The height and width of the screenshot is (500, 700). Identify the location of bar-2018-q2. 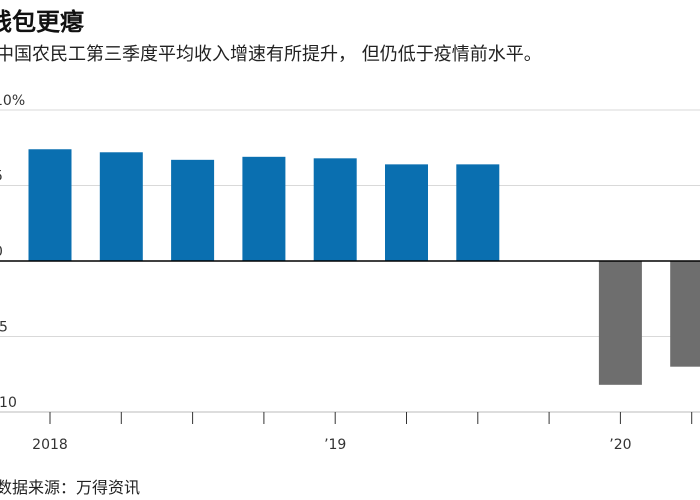
(121, 206).